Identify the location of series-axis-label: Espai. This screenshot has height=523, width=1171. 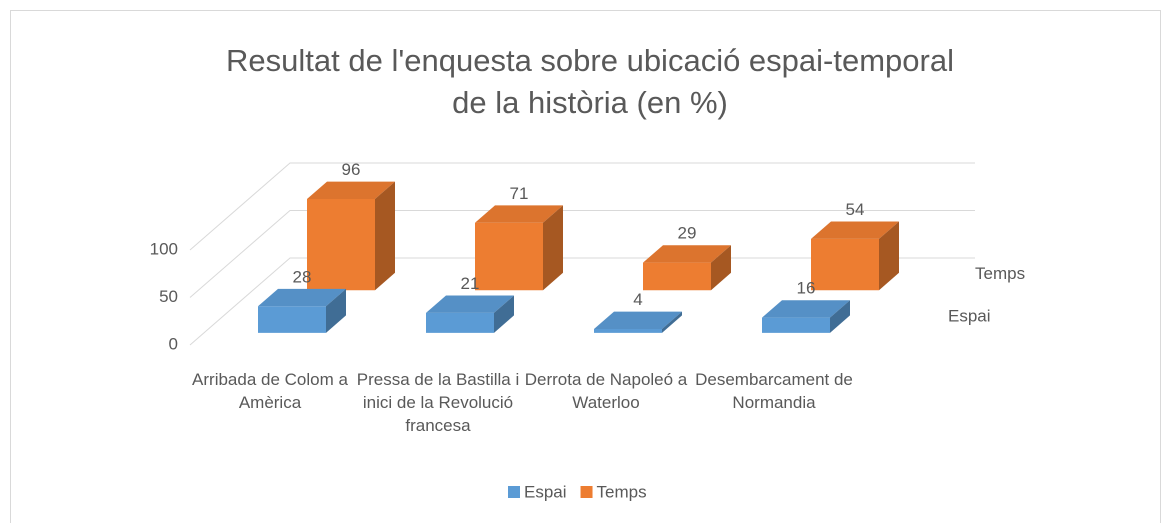
(969, 316).